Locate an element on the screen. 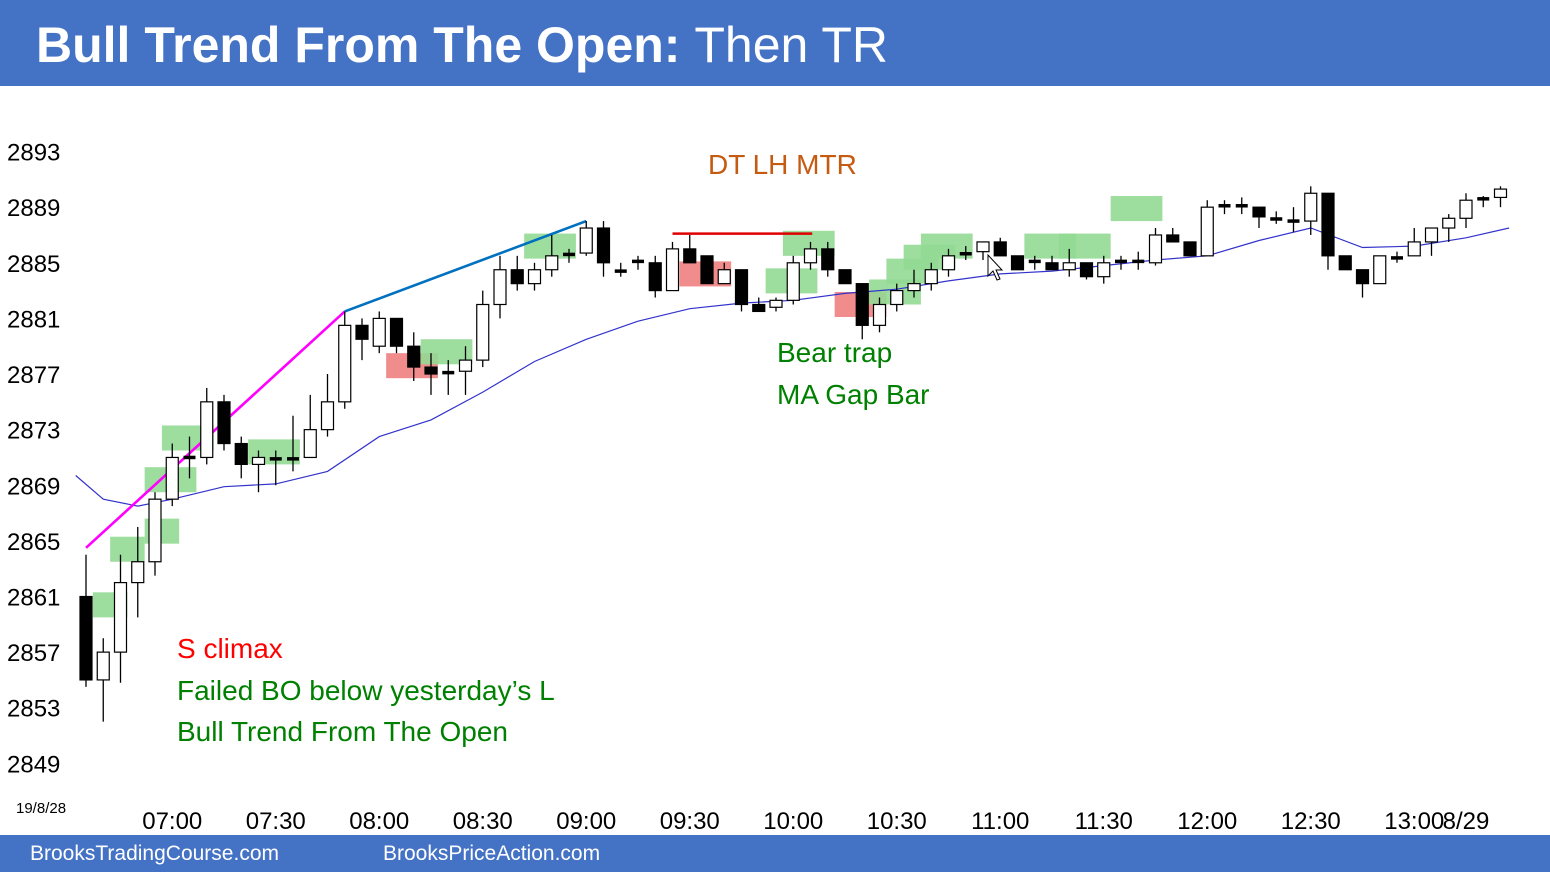 Image resolution: width=1550 pixels, height=872 pixels. title-rest: Then TR is located at coordinates (791, 45).